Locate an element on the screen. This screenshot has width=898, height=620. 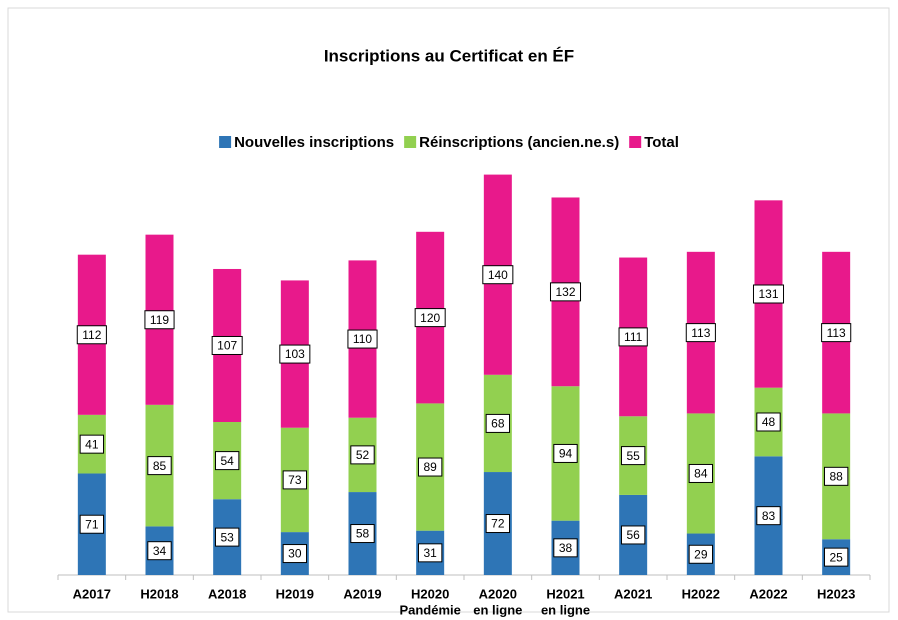
data-label: 132 is located at coordinates (565, 292).